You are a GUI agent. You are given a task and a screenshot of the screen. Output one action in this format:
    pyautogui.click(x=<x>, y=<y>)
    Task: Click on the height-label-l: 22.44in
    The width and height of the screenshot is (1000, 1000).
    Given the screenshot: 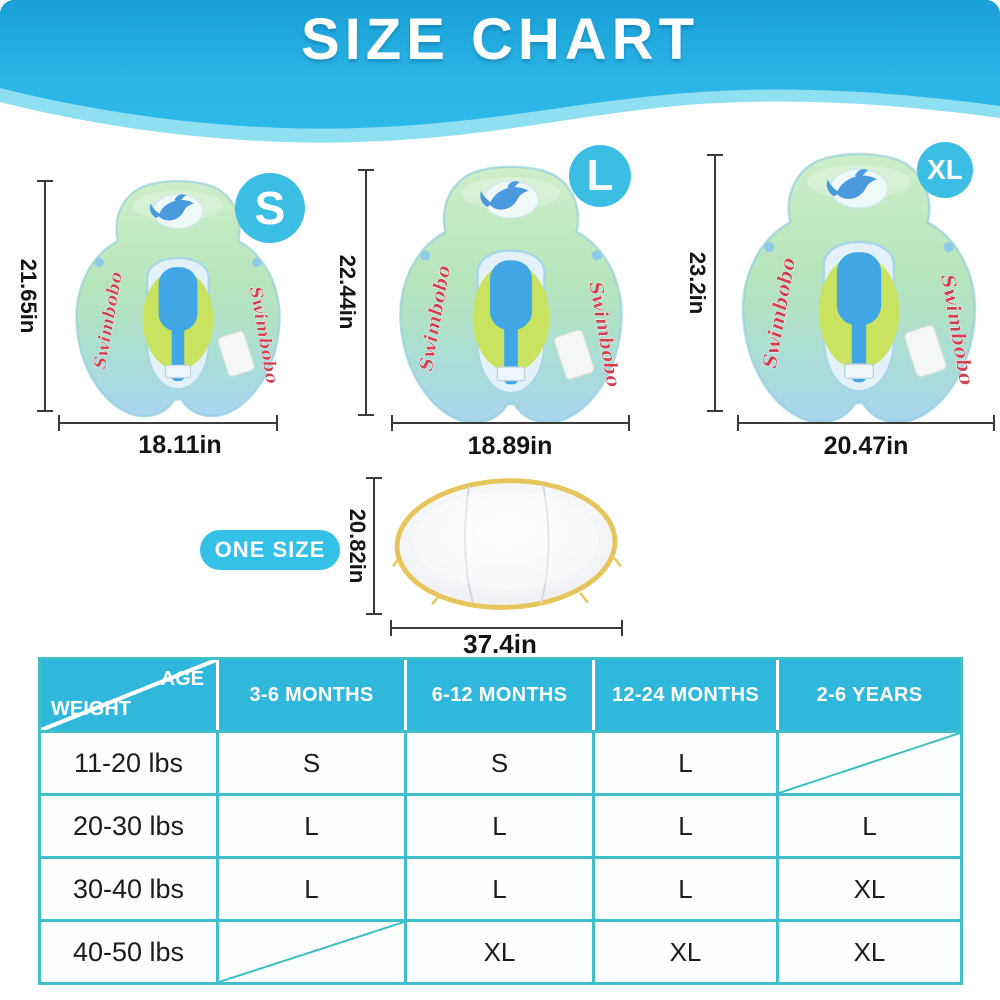 What is the action you would take?
    pyautogui.click(x=347, y=292)
    